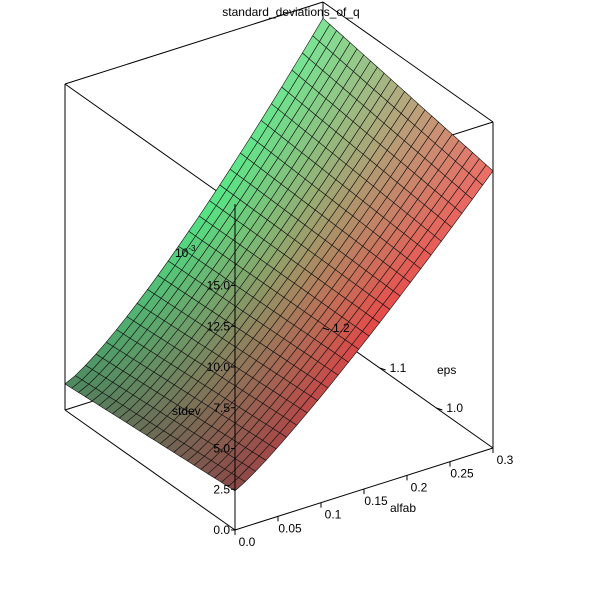 This screenshot has height=600, width=600. What do you see at coordinates (505, 460) in the screenshot?
I see `x-tick-label: 0.3` at bounding box center [505, 460].